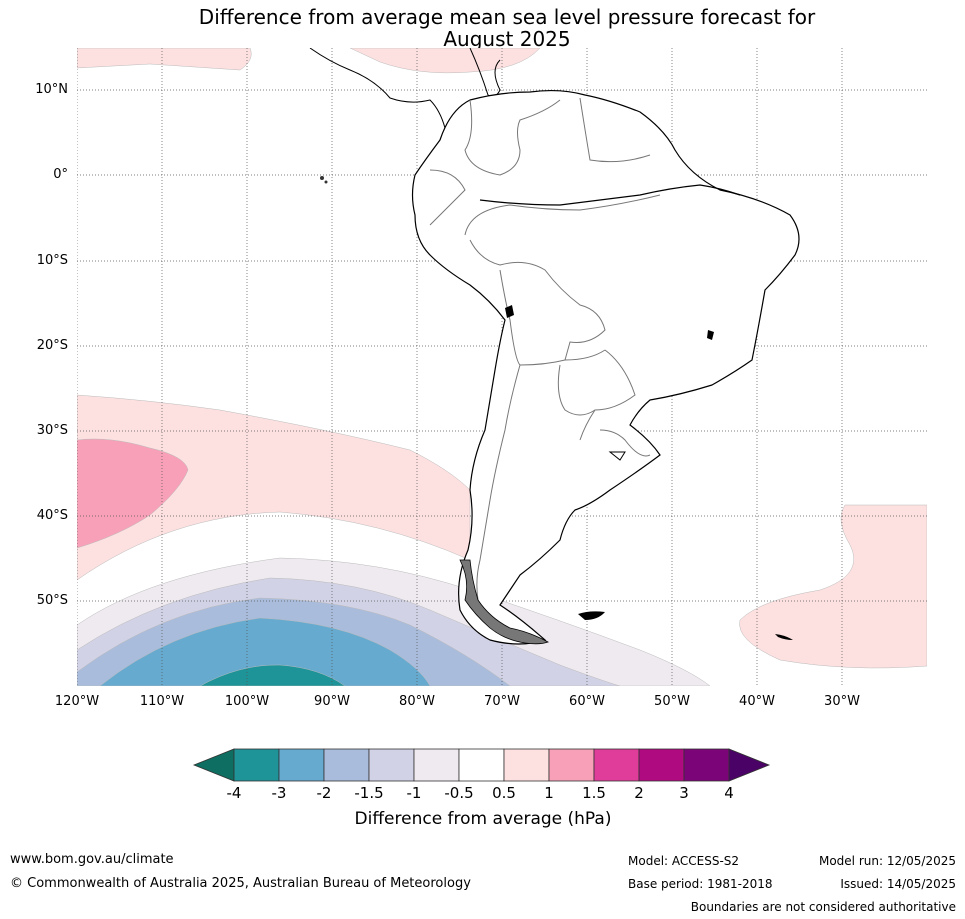 Image resolution: width=965 pixels, height=919 pixels. Describe the element at coordinates (684, 793) in the screenshot. I see `colorbar-tick-label: 3` at that location.